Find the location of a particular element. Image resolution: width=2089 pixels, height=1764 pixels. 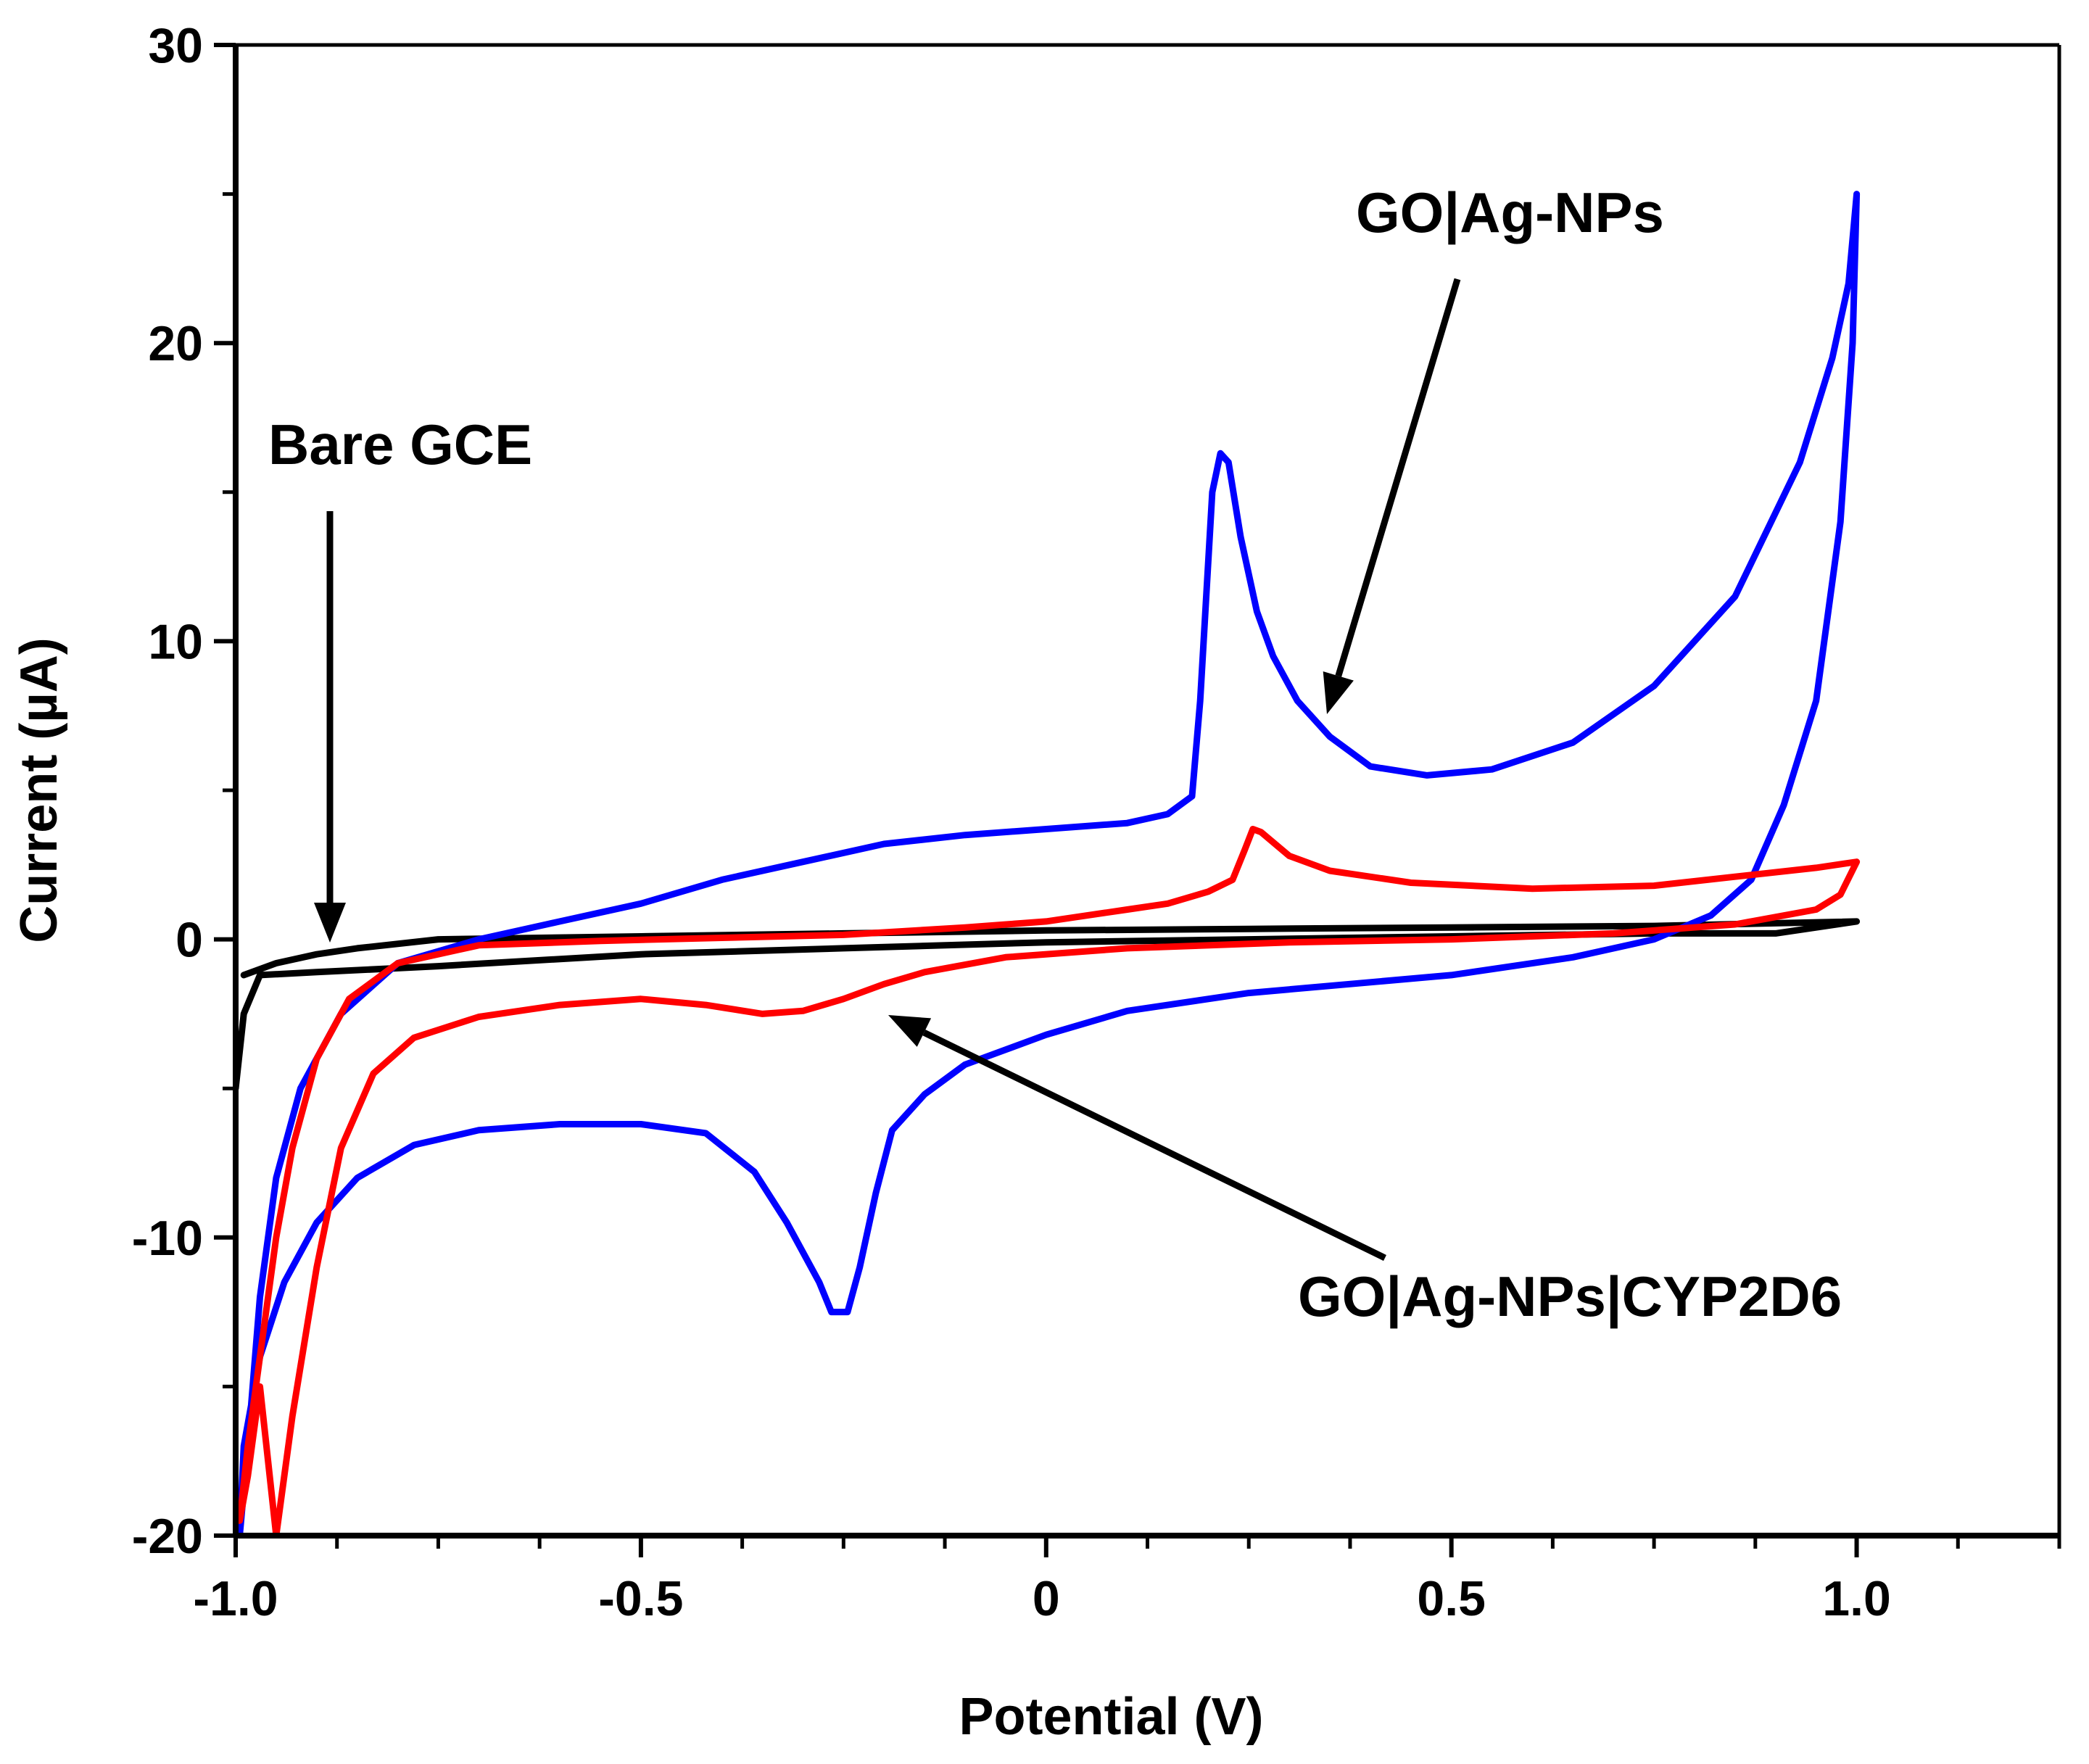

y-tick-label: 30 is located at coordinates (175, 45).